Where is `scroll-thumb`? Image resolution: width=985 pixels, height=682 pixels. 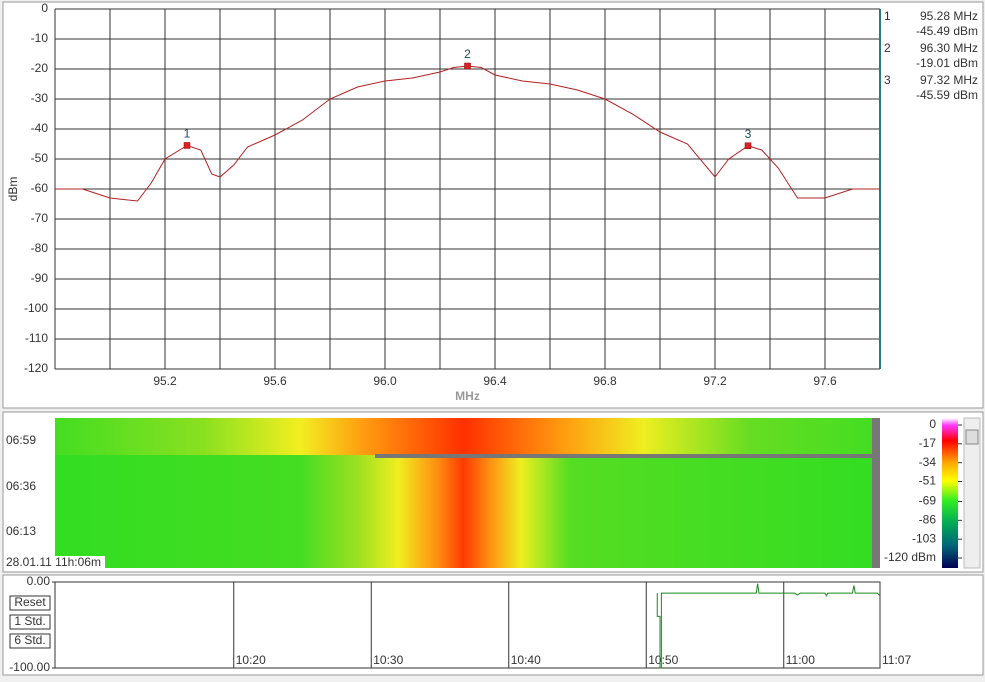 scroll-thumb is located at coordinates (972, 437).